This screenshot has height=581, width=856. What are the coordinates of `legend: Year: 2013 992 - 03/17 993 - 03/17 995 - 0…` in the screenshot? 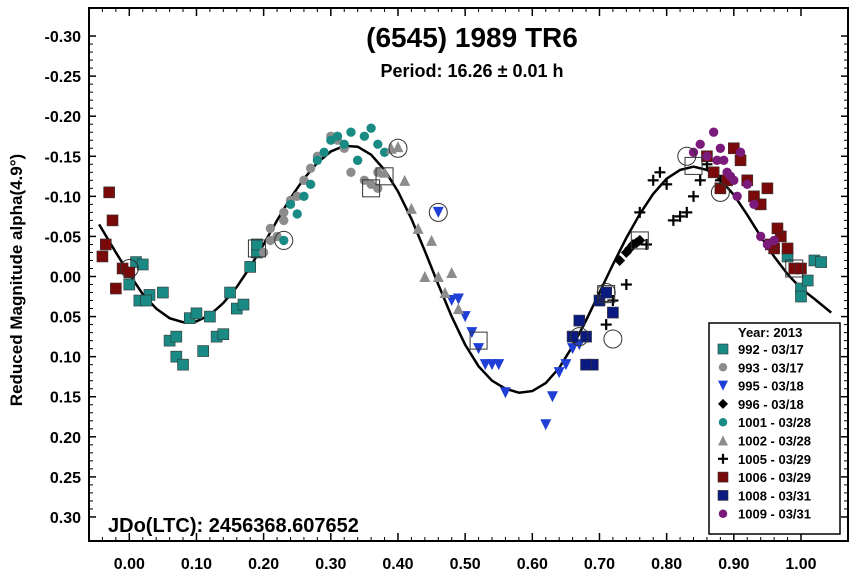 It's located at (774, 428).